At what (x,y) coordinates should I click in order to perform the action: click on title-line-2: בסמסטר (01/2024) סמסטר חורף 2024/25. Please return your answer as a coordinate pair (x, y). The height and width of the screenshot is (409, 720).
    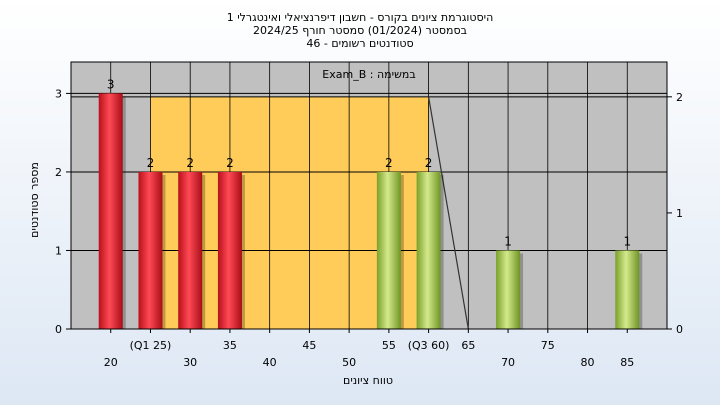
    Looking at the image, I should click on (360, 30).